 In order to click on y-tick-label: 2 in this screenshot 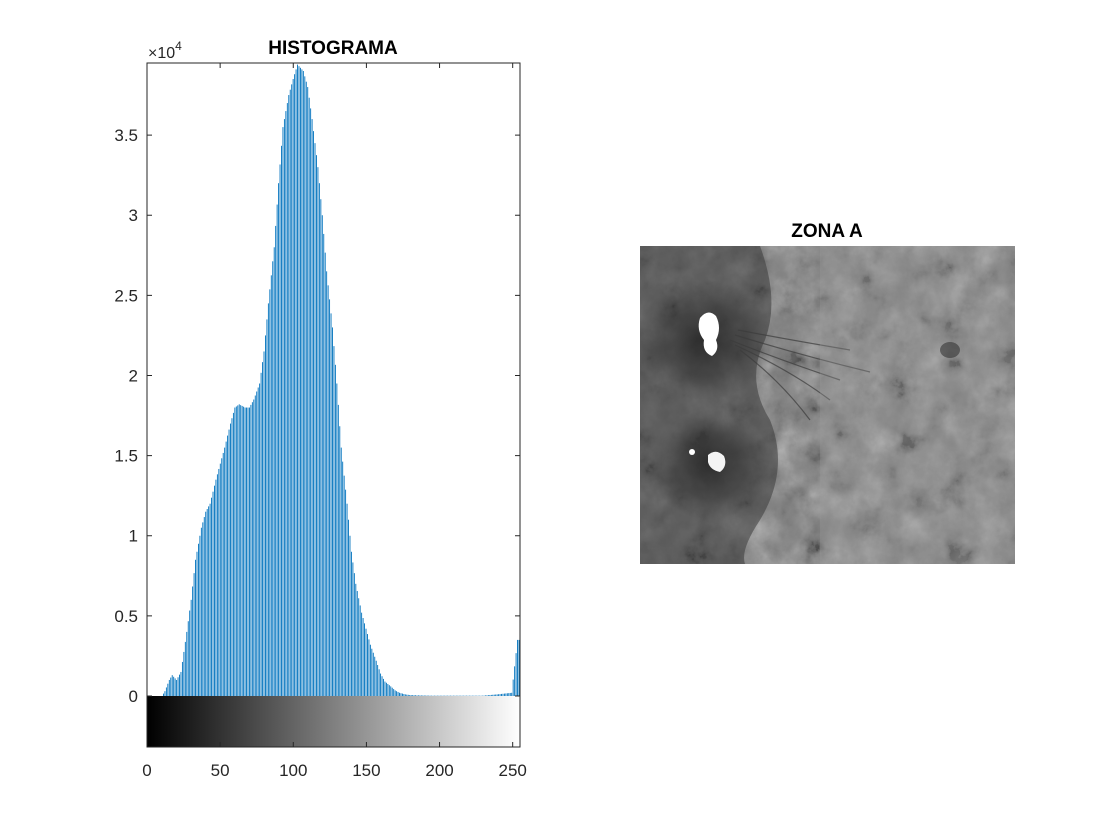, I will do `click(133, 375)`.